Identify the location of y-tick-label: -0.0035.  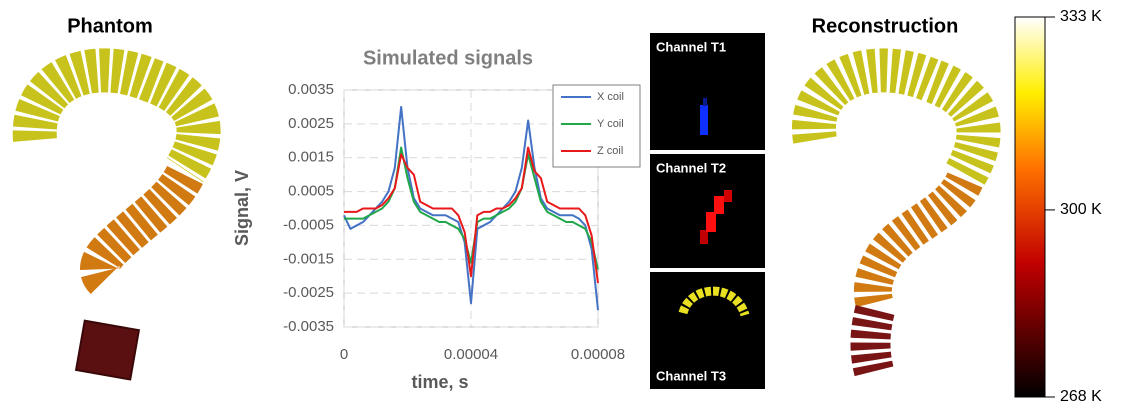
(308, 326).